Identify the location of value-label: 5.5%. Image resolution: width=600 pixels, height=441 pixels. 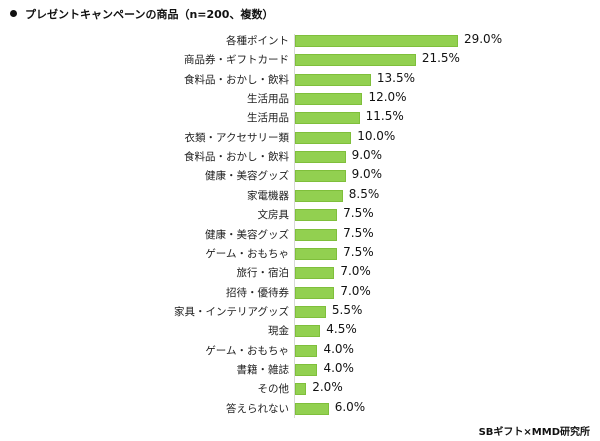
(347, 309).